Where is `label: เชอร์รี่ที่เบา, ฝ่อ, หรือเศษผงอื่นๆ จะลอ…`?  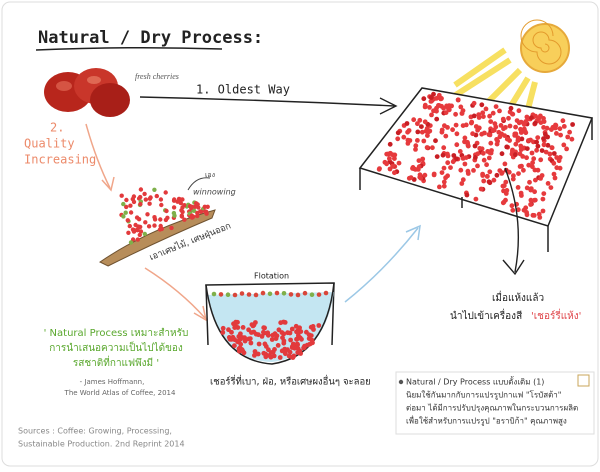 label: เชอร์รี่ที่เบา, ฝ่อ, หรือเศษผงอื่นๆ จะลอ… is located at coordinates (290, 381).